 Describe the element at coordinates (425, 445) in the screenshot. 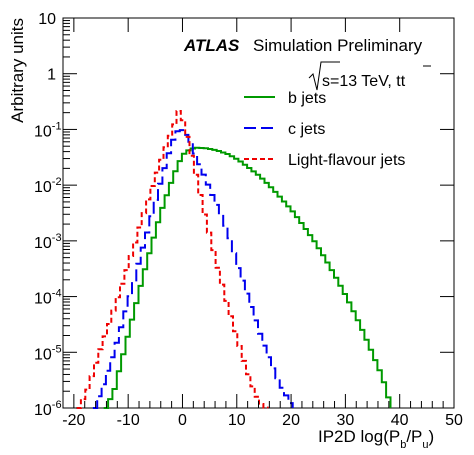

I see `x-axis-title-sub-u: u` at that location.